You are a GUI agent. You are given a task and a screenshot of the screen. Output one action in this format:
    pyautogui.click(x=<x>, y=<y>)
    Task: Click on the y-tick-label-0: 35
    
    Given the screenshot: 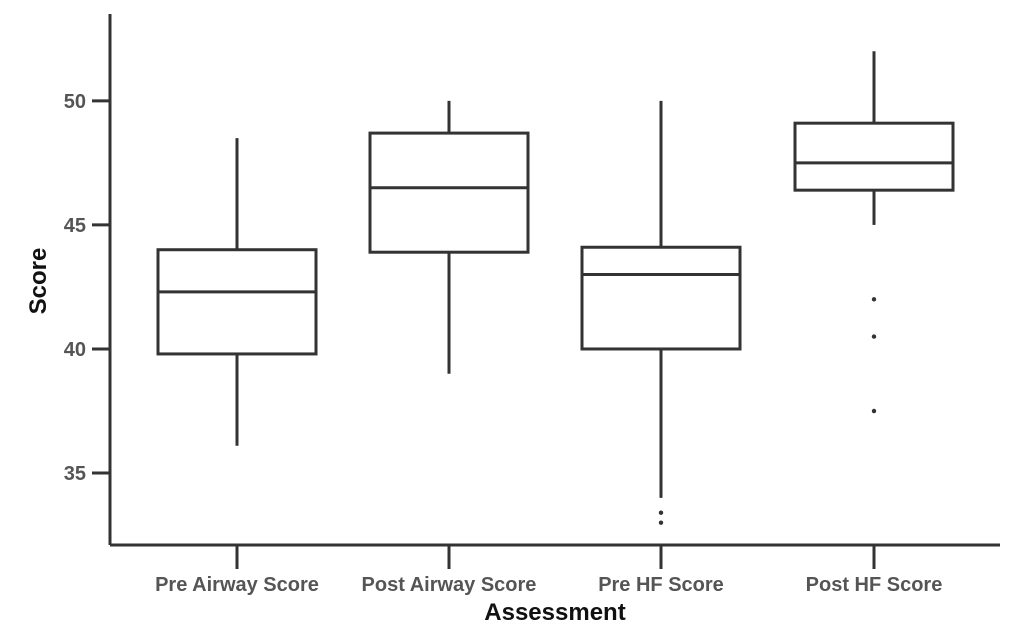 What is the action you would take?
    pyautogui.click(x=75, y=474)
    